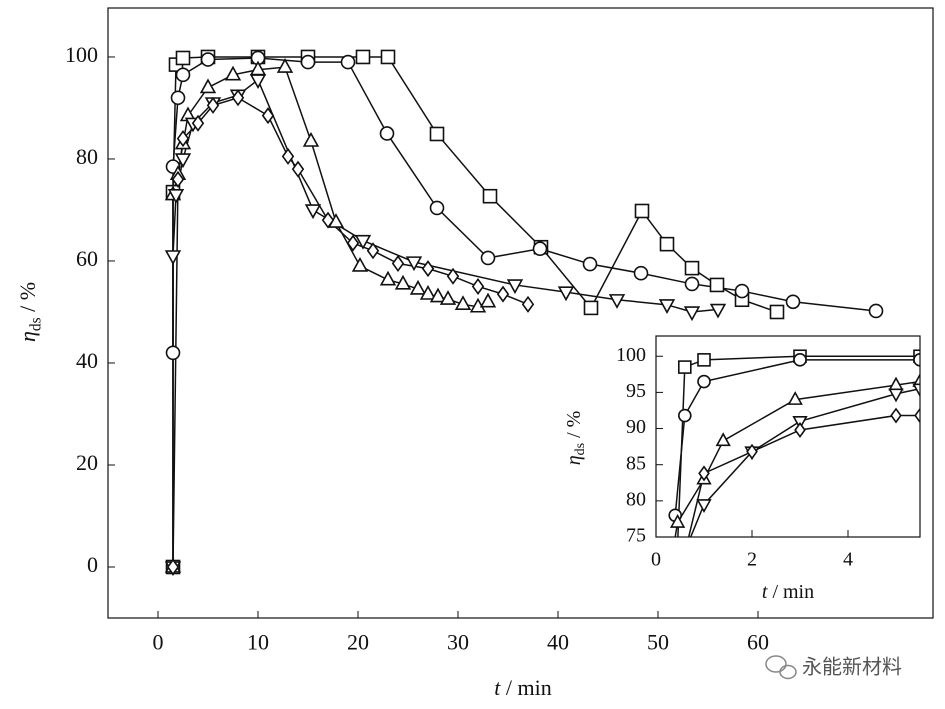 The image size is (945, 709). What do you see at coordinates (636, 391) in the screenshot?
I see `y-tick-label: 95` at bounding box center [636, 391].